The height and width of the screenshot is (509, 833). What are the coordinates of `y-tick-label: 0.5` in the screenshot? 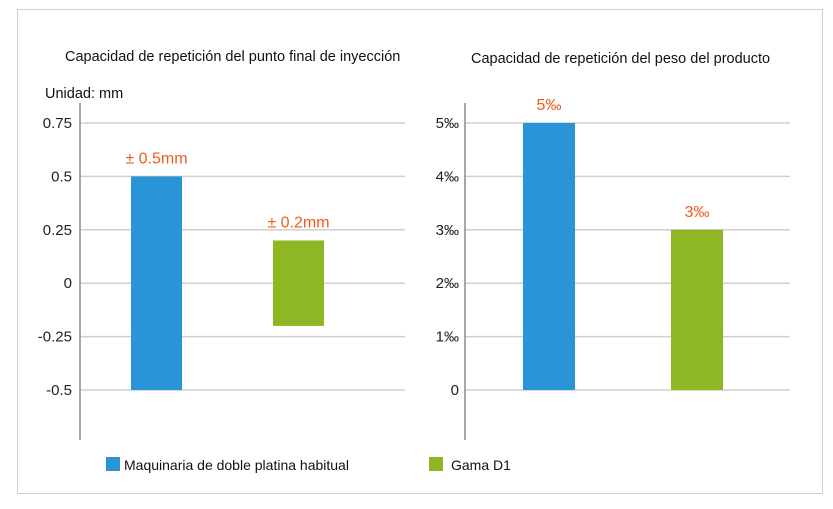 It's located at (61, 176).